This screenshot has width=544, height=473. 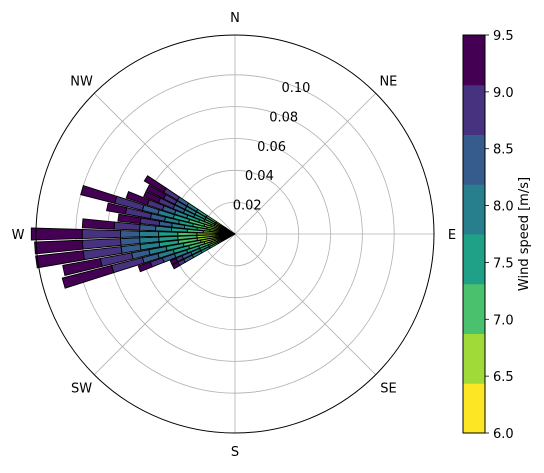 I want to click on colorbar-tick-label: 8.0, so click(x=503, y=207).